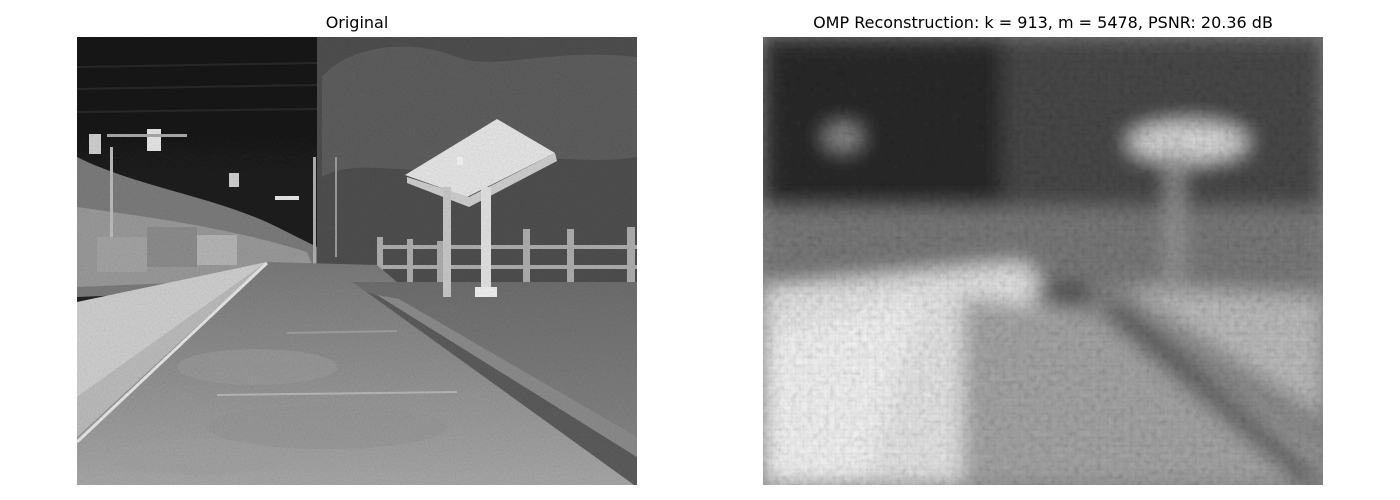  I want to click on original-title: Original, so click(357, 22).